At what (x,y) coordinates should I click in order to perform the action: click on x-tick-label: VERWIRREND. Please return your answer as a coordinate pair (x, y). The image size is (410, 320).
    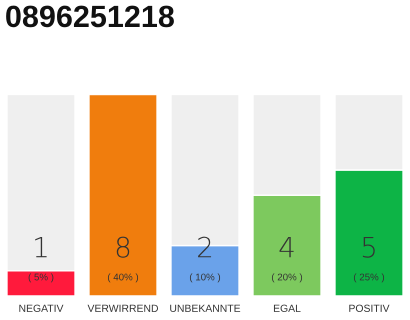
    Looking at the image, I should click on (123, 308).